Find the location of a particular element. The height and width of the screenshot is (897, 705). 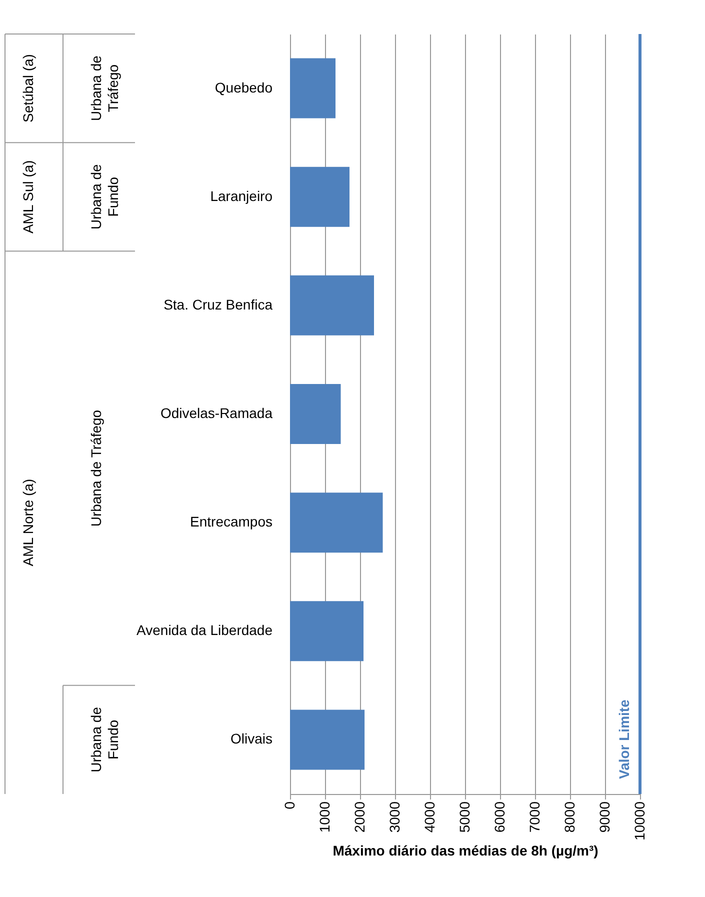

text: Setúbal (a) is located at coordinates (28, 88).